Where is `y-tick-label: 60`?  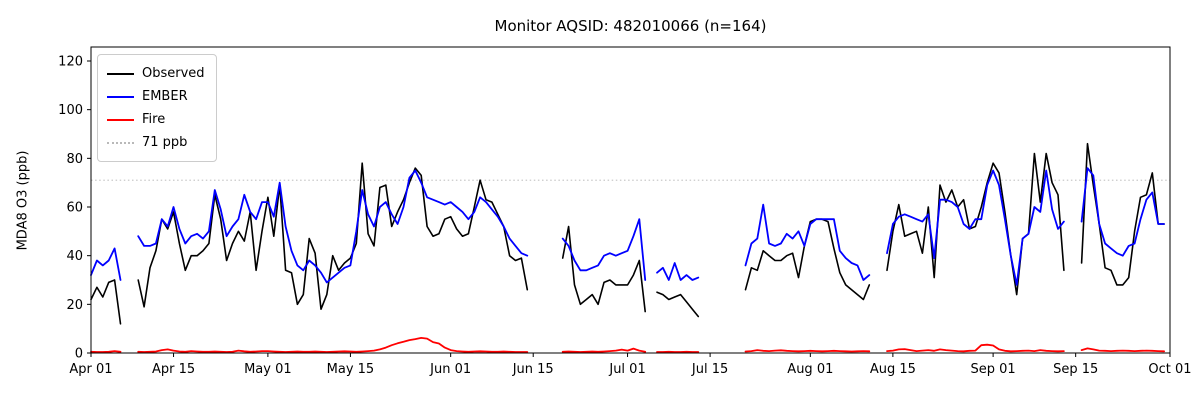 y-tick-label: 60 is located at coordinates (74, 208).